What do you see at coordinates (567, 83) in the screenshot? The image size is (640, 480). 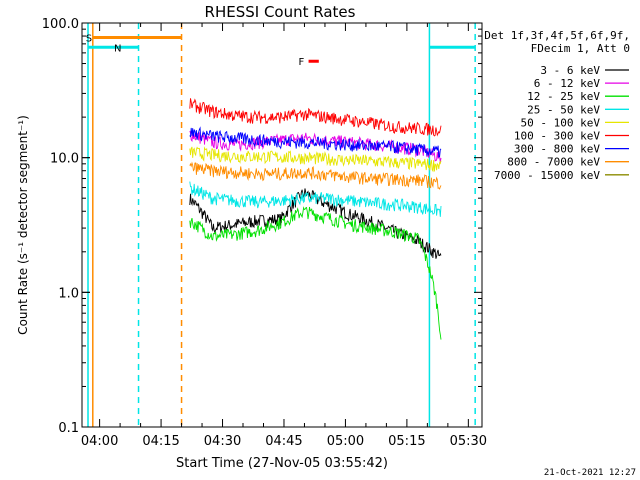 I see `legend-entry-label: 6 - 12 keV` at bounding box center [567, 83].